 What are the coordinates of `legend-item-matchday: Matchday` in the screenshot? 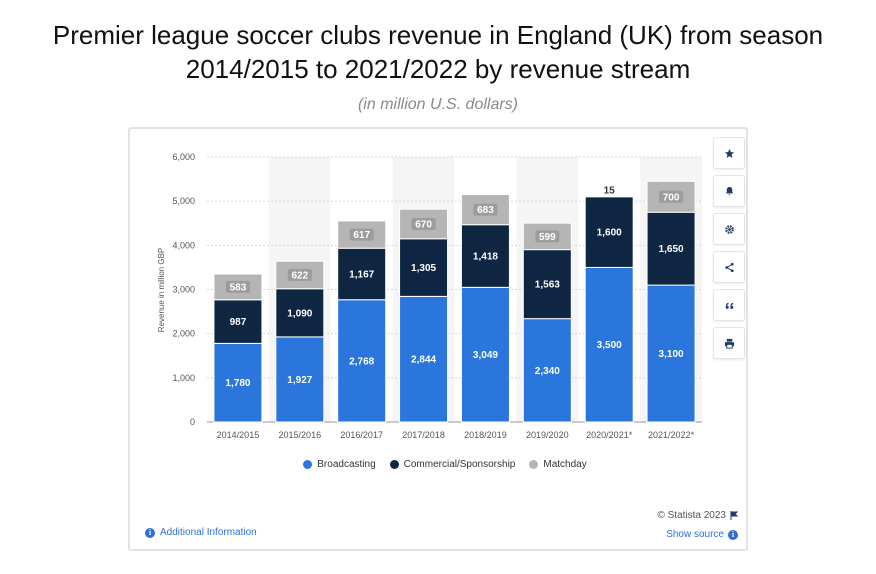 It's located at (558, 464).